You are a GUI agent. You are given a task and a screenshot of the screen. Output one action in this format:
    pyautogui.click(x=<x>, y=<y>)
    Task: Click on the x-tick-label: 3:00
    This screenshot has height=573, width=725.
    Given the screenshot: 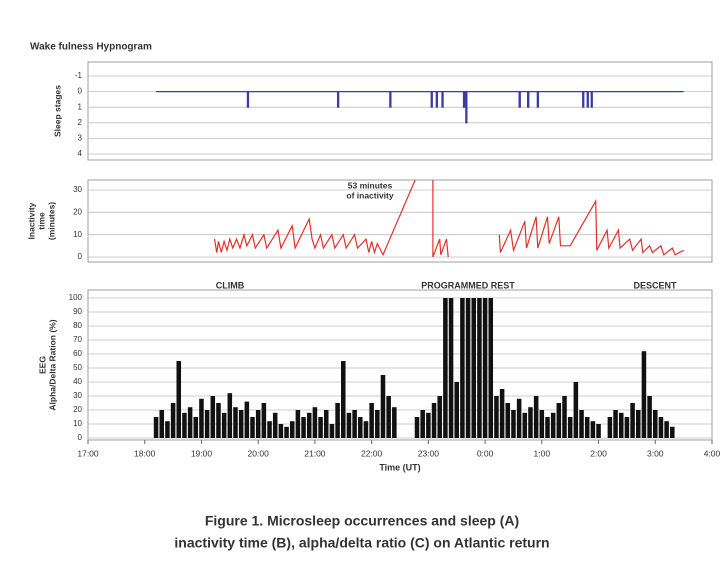 What is the action you would take?
    pyautogui.click(x=655, y=453)
    